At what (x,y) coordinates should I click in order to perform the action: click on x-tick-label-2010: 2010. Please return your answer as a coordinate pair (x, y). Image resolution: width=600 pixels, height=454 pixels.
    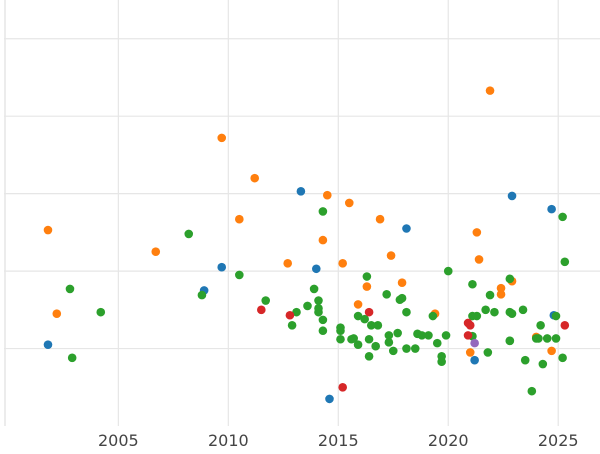
    Looking at the image, I should click on (228, 440).